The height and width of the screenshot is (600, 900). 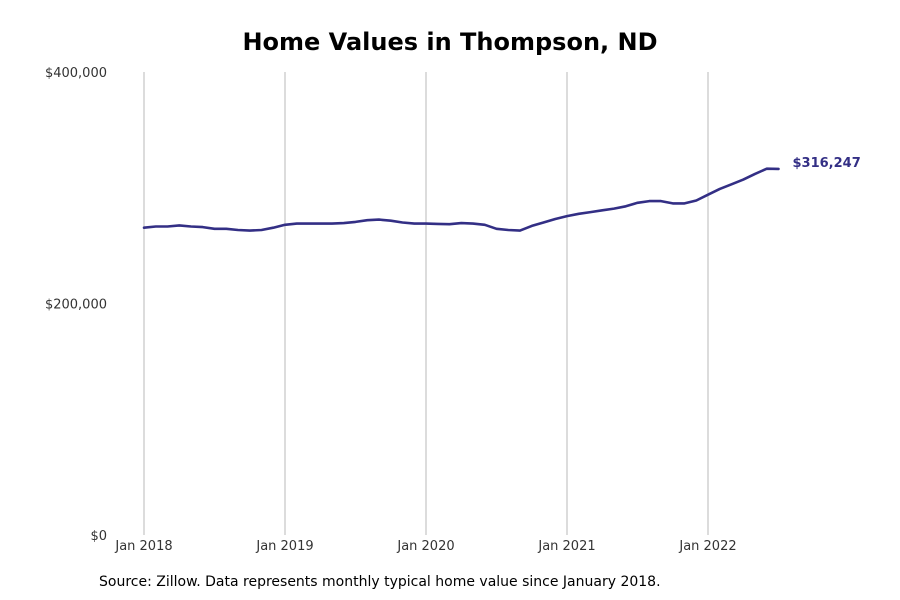 I want to click on y-tick-label: $200,000, so click(x=76, y=305).